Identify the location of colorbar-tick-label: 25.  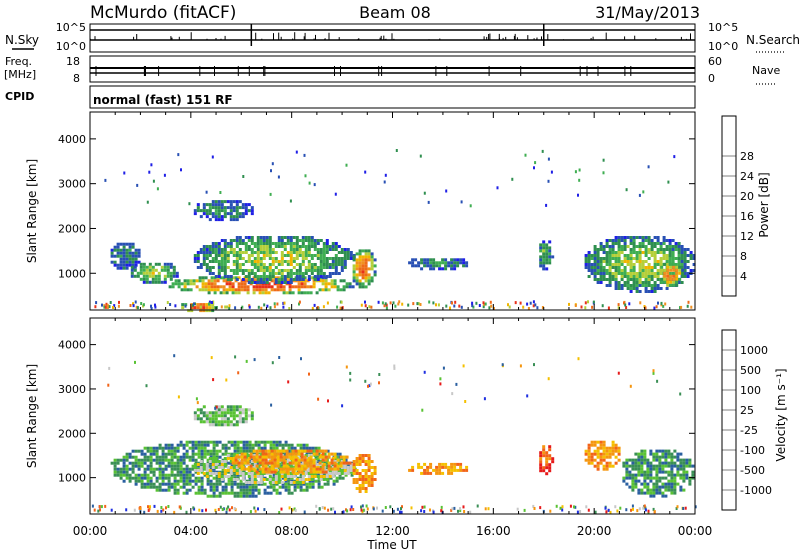
(747, 410).